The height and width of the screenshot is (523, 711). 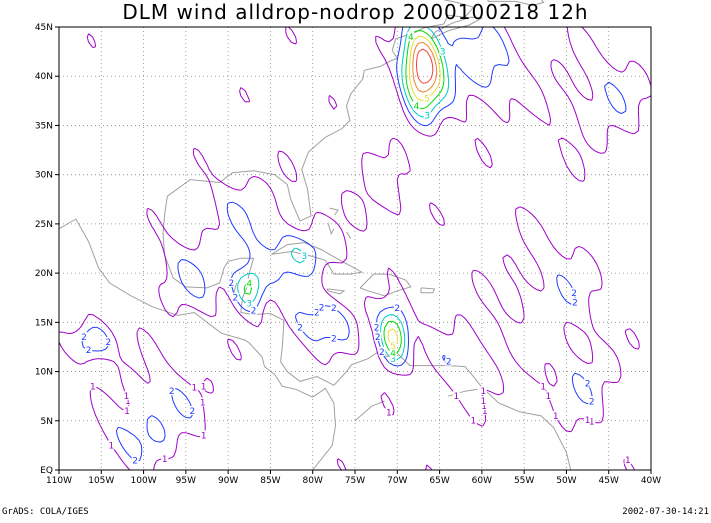 I want to click on x-tick-label: 85W, so click(x=270, y=481).